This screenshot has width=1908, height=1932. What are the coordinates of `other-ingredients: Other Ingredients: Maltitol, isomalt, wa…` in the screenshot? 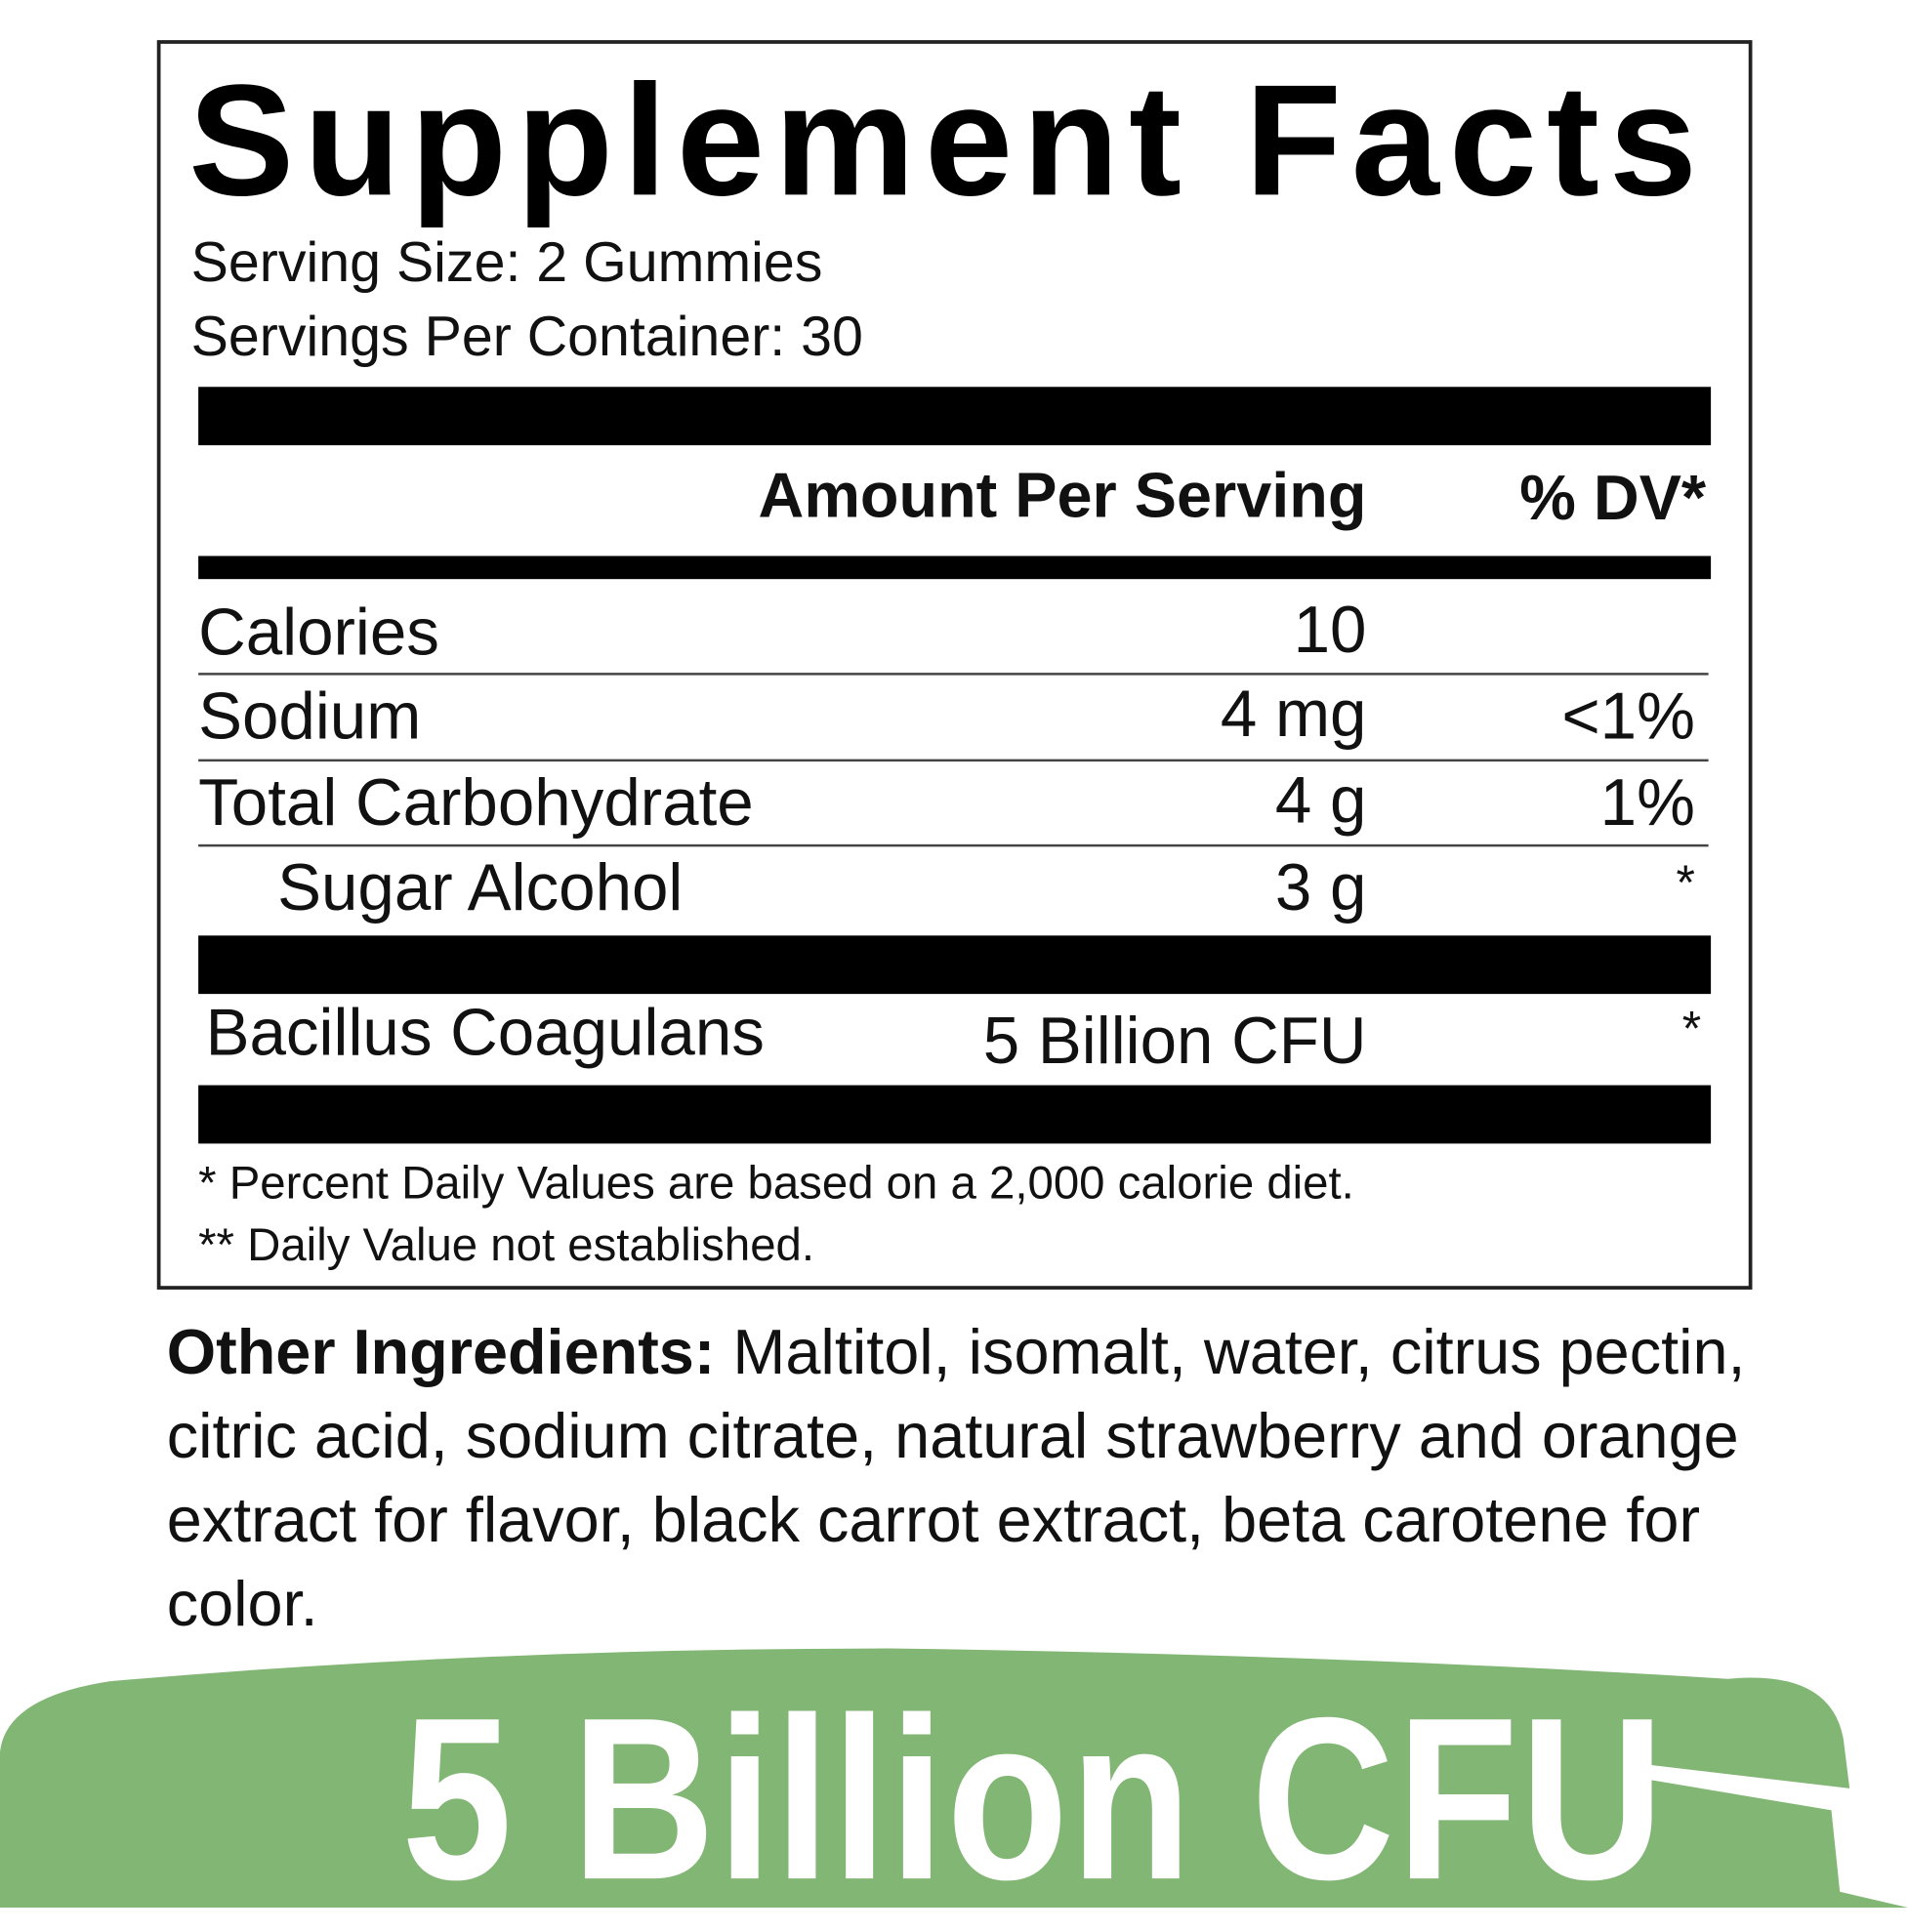 It's located at (964, 1479).